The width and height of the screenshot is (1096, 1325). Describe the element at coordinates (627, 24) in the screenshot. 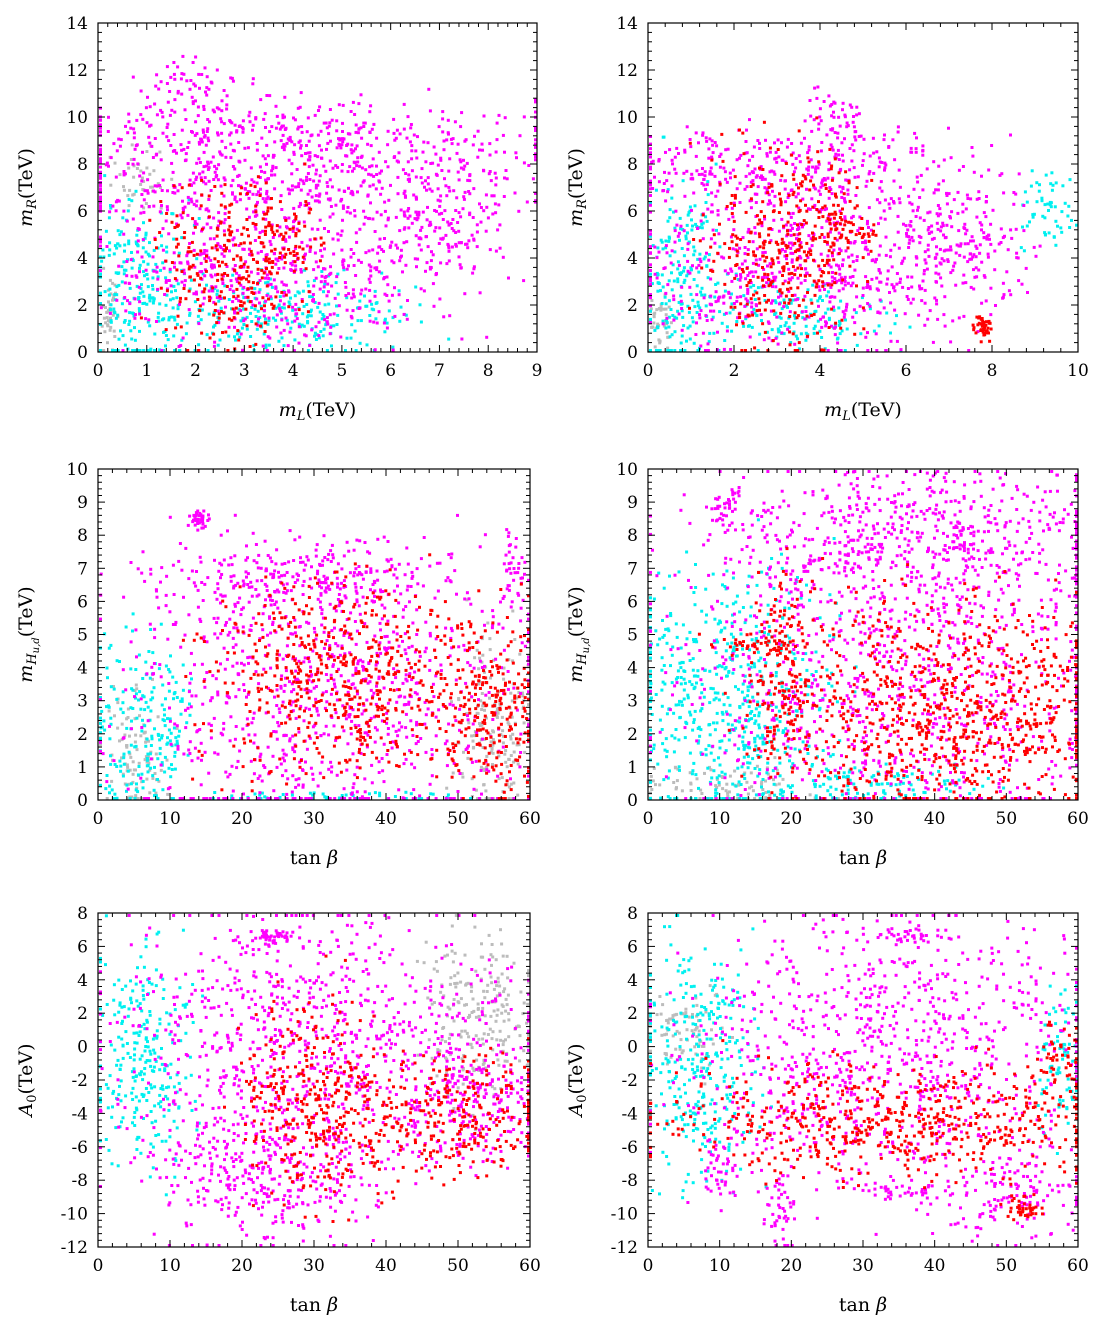

I see `y-tick-label: 14` at that location.